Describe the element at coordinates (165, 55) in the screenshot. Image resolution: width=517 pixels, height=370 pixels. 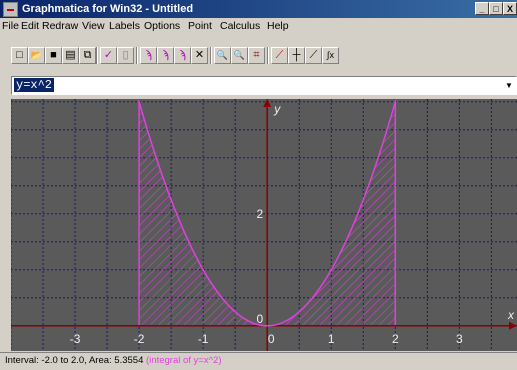
I see `curve-edit-icon: ϡ` at that location.